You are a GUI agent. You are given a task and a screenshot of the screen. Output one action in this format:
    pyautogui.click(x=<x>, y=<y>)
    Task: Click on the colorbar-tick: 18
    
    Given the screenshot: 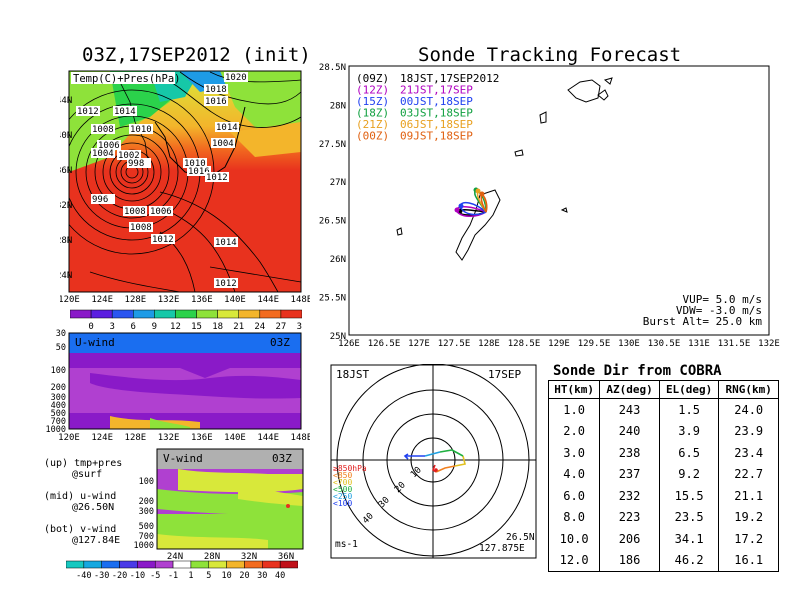 What is the action you would take?
    pyautogui.click(x=217, y=327)
    